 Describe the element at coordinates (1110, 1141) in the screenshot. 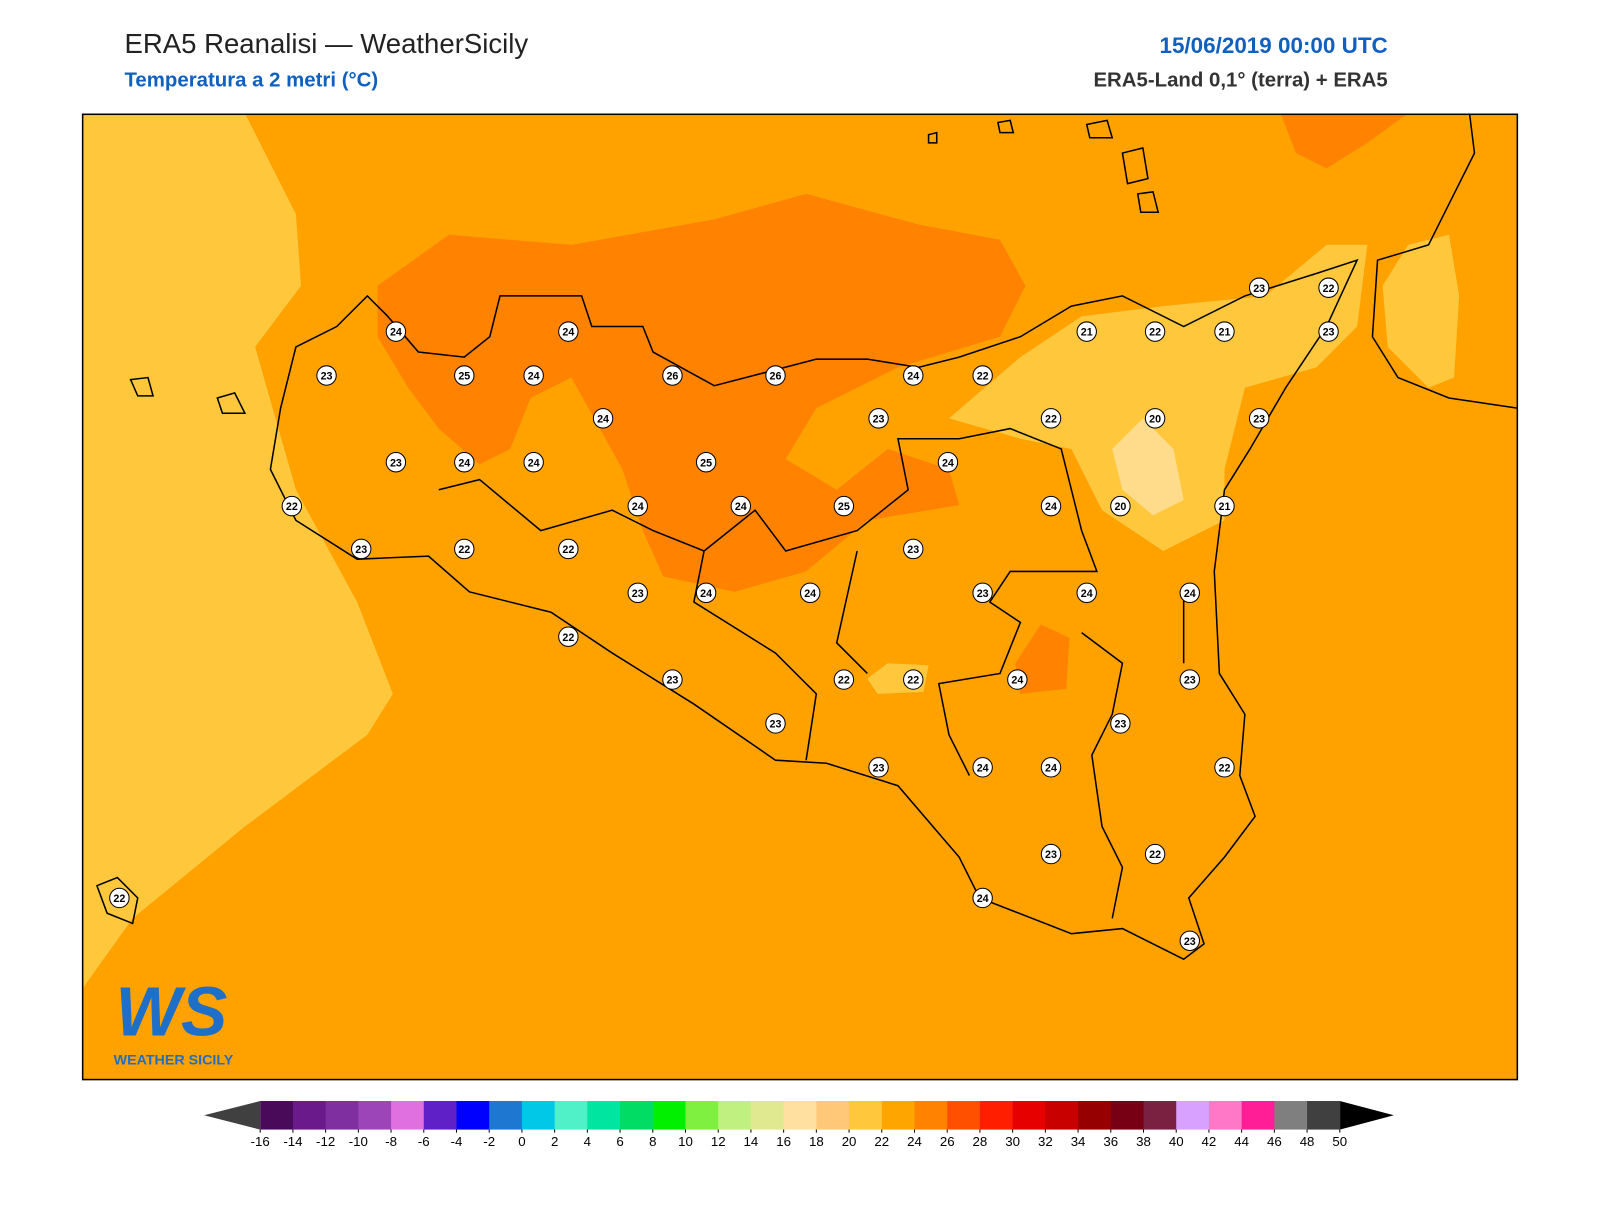

I see `colorbar-label: 36` at that location.